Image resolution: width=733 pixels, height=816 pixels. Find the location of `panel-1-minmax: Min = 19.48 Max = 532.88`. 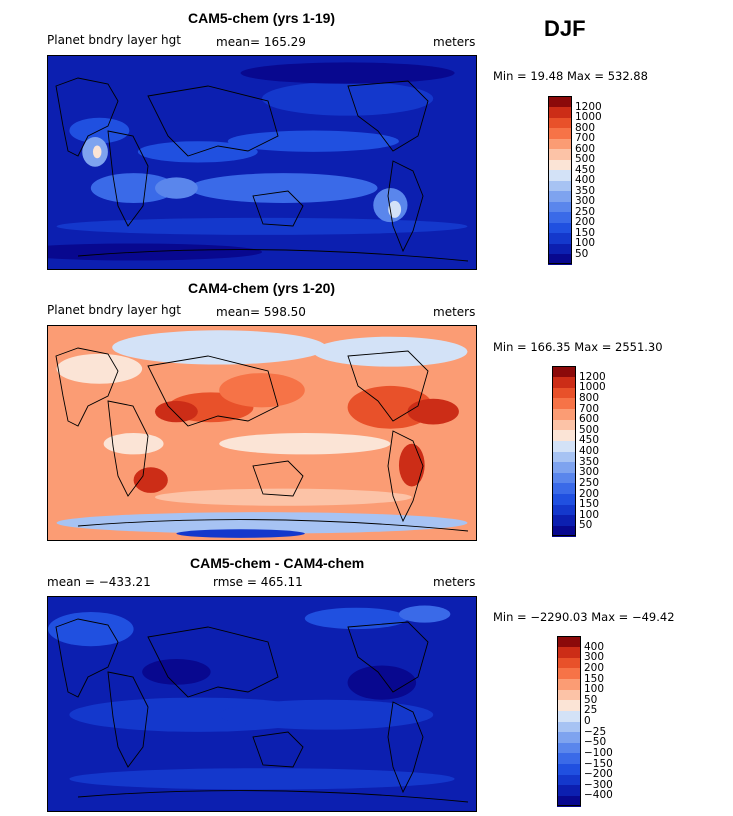

panel-1-minmax: Min = 19.48 Max = 532.88 is located at coordinates (570, 76).